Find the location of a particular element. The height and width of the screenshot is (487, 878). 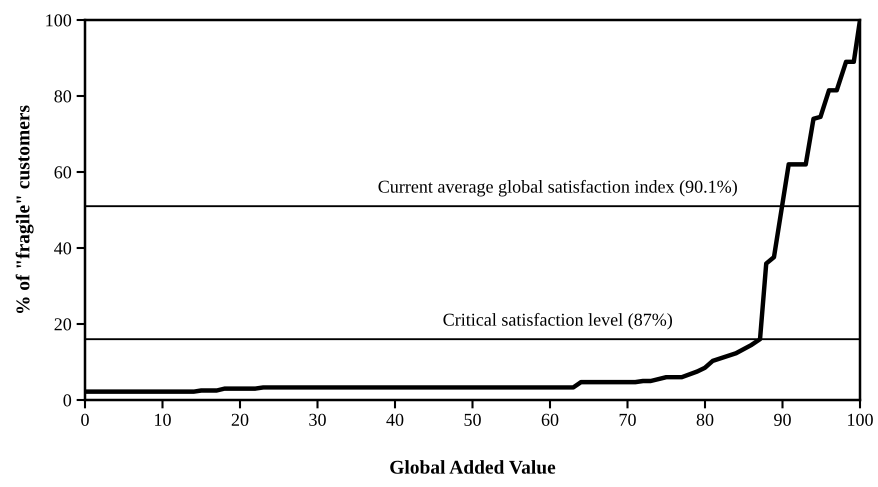

y-tick-label: 100 is located at coordinates (59, 20).